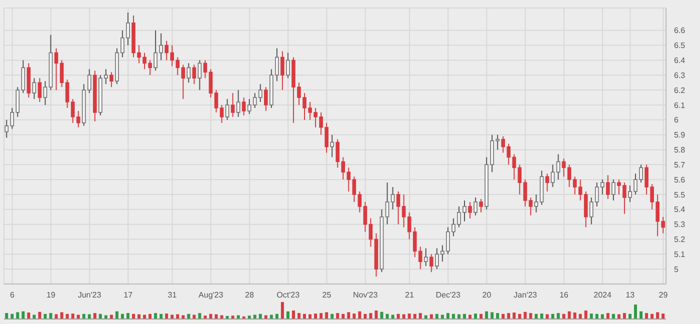 The width and height of the screenshot is (700, 324). Describe the element at coordinates (680, 254) in the screenshot. I see `y-tick-label: 5.1` at that location.